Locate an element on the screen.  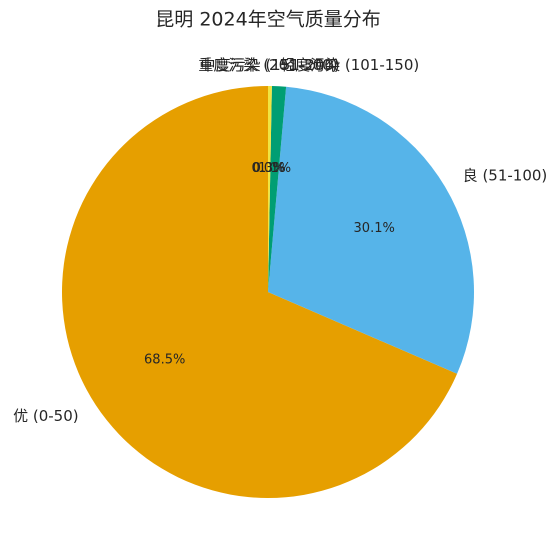
percent-label: 0.0% is located at coordinates (267, 168).